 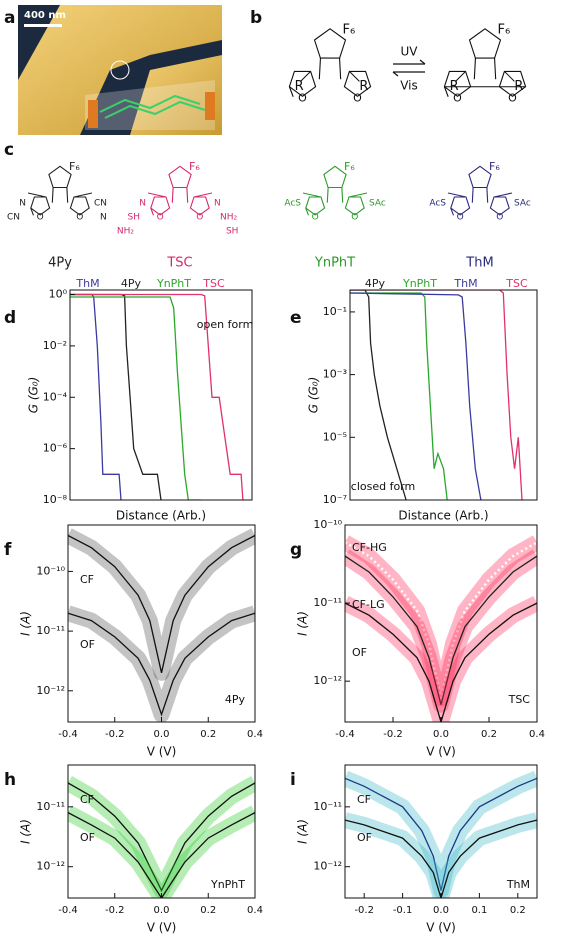 I want to click on legend-label: YnPhT, so click(x=419, y=283).